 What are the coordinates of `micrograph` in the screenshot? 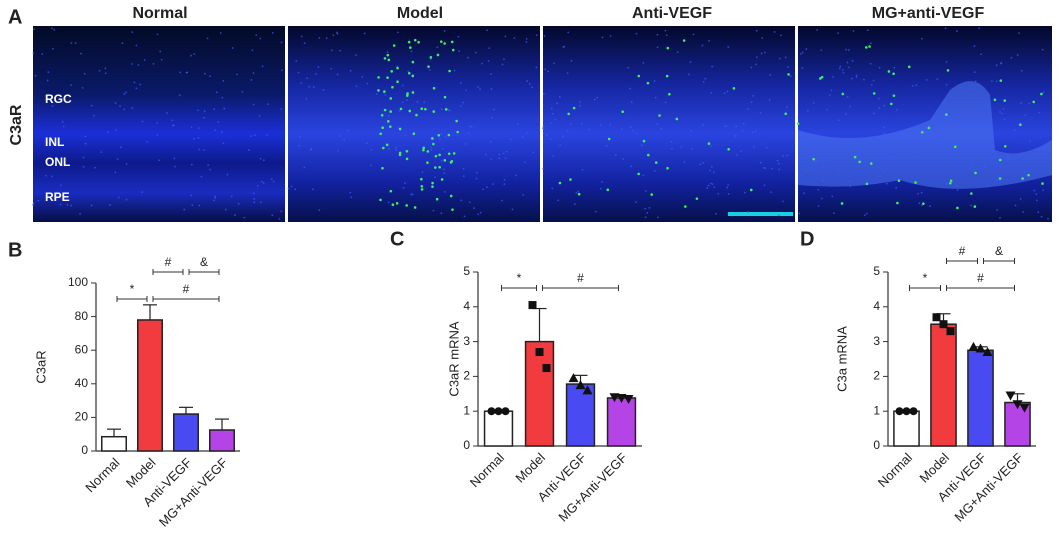 It's located at (414, 124).